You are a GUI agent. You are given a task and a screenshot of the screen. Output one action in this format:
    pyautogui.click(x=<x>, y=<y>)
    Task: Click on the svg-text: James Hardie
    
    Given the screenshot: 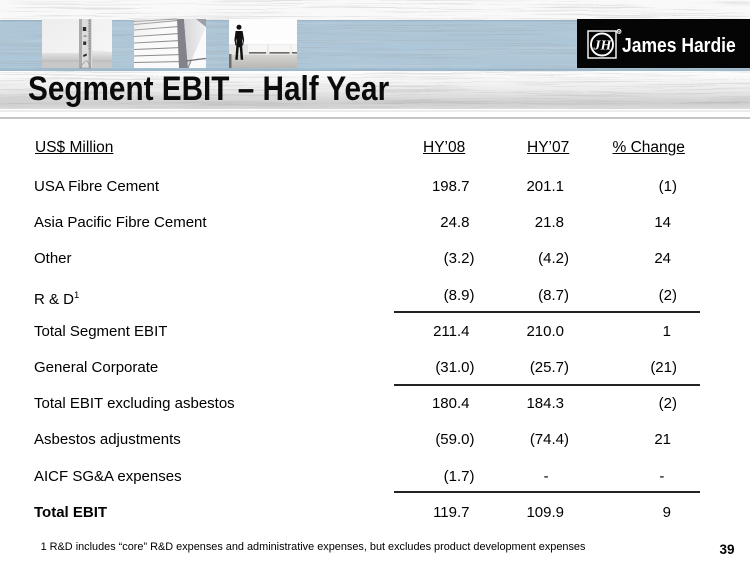 What is the action you would take?
    pyautogui.click(x=679, y=45)
    